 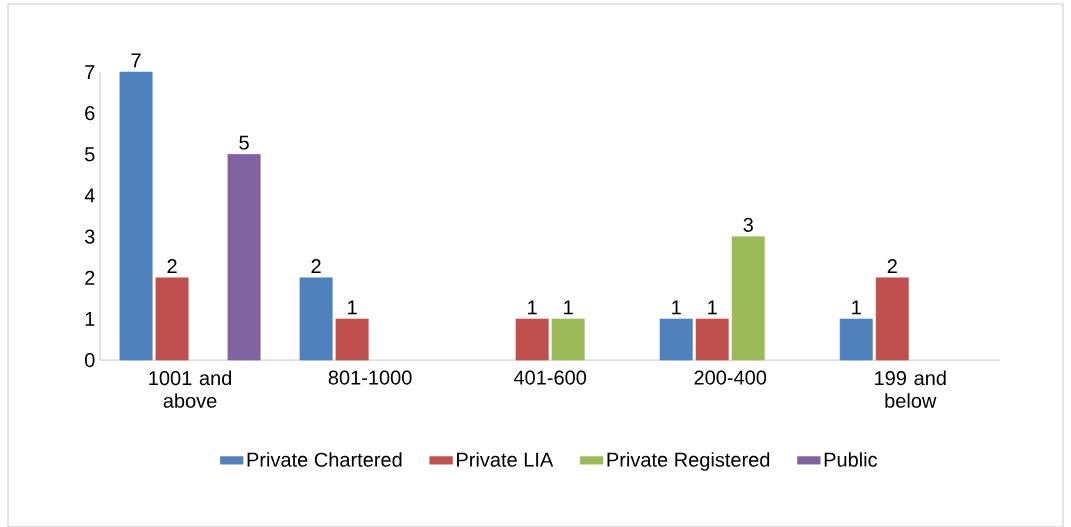 I want to click on y-tick-label: 4, so click(x=89, y=195).